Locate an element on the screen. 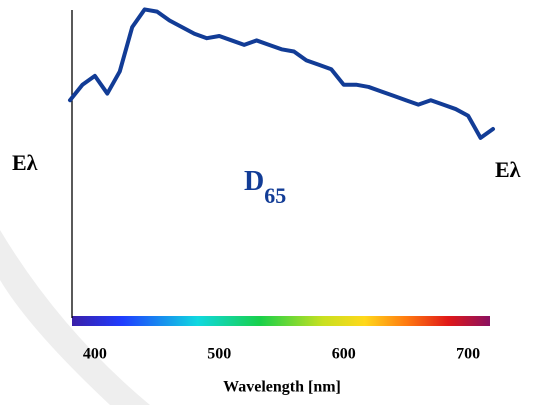 Image resolution: width=534 pixels, height=405 pixels. annotation: D65 is located at coordinates (265, 187).